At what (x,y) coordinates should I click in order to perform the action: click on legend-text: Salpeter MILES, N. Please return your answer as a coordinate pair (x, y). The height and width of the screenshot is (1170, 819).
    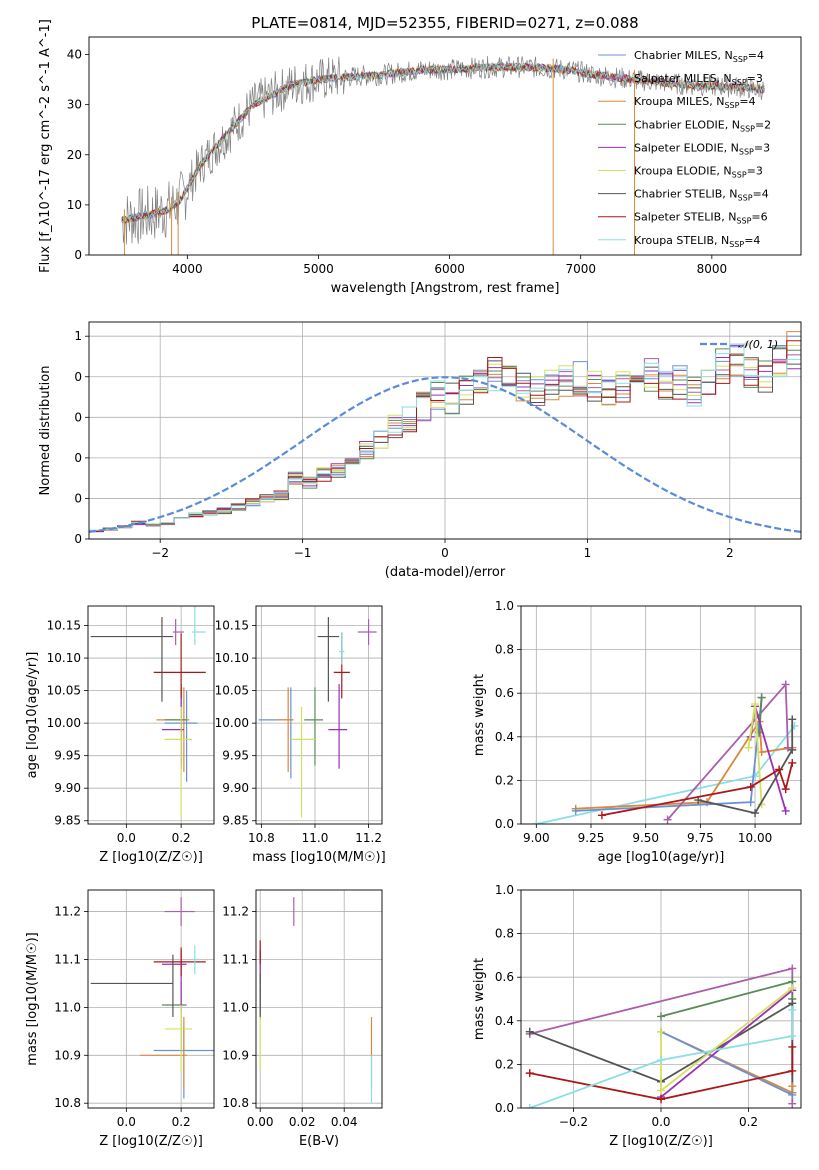
    Looking at the image, I should click on (683, 78).